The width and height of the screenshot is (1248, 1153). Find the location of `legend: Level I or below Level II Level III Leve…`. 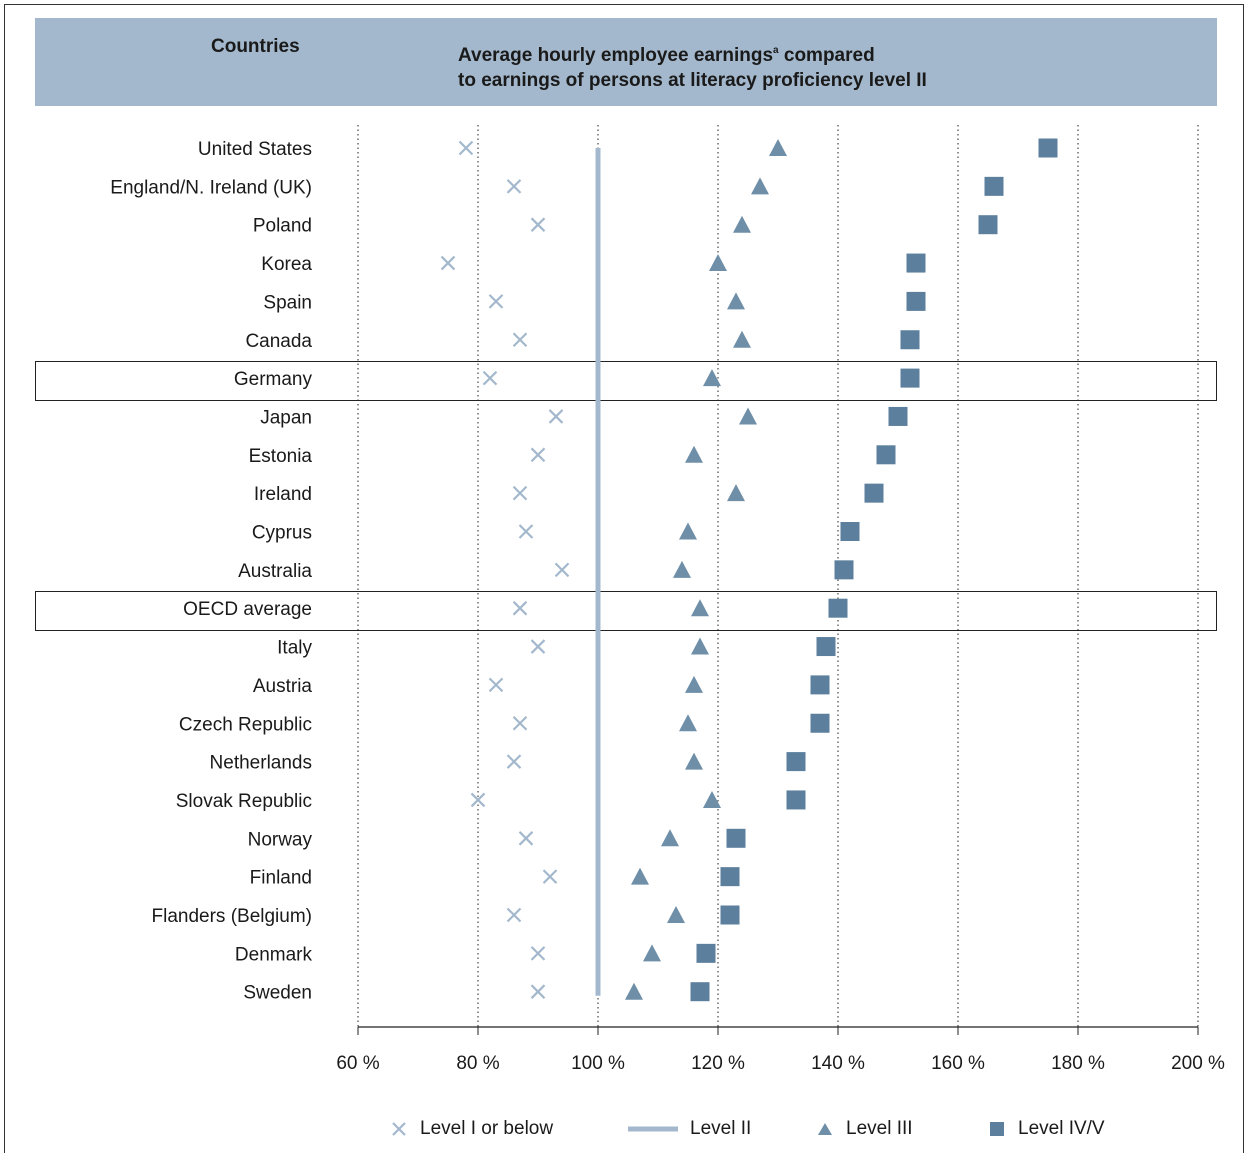

legend: Level I or below Level II Level III Leve… is located at coordinates (624, 1129).